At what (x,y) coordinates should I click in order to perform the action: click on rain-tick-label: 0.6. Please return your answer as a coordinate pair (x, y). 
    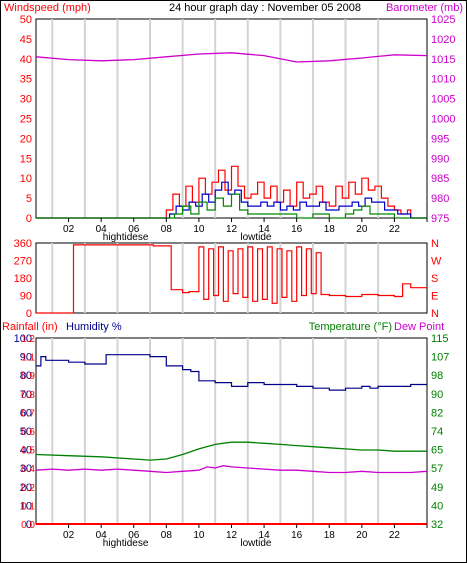
    Looking at the image, I should click on (28, 432).